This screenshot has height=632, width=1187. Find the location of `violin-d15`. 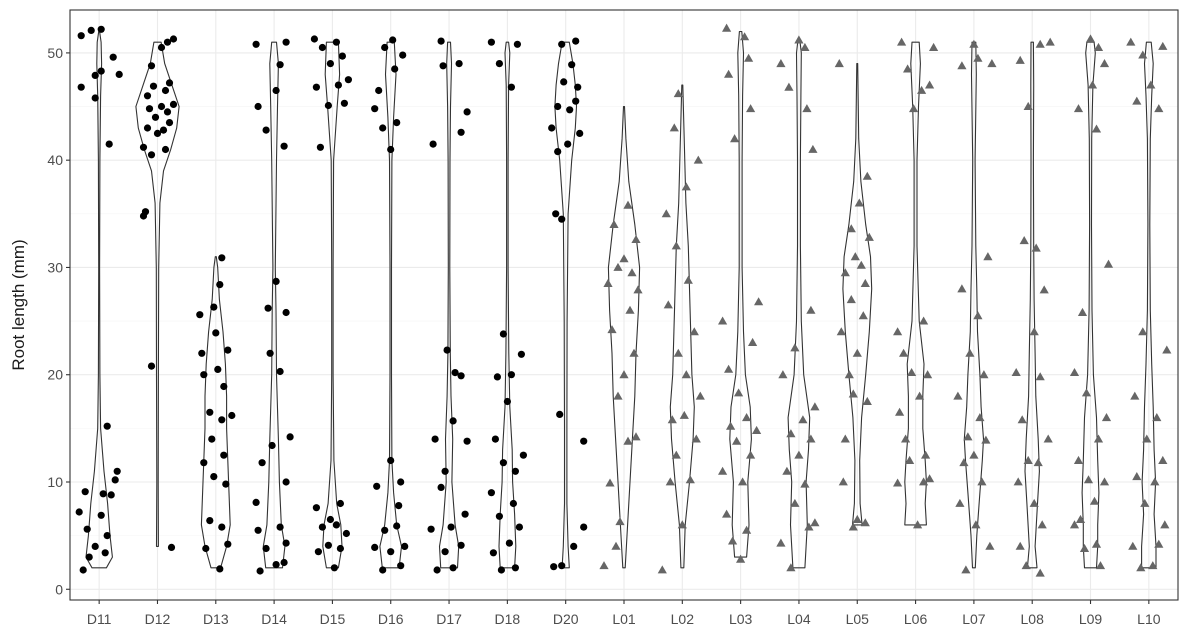

violin-d15 is located at coordinates (332, 305).